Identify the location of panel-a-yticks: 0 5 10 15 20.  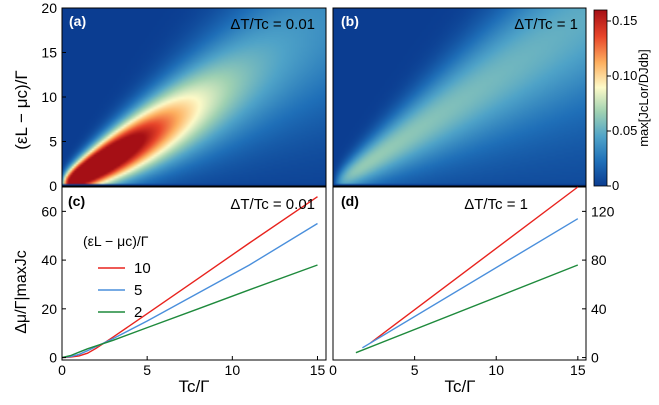
(53, 97).